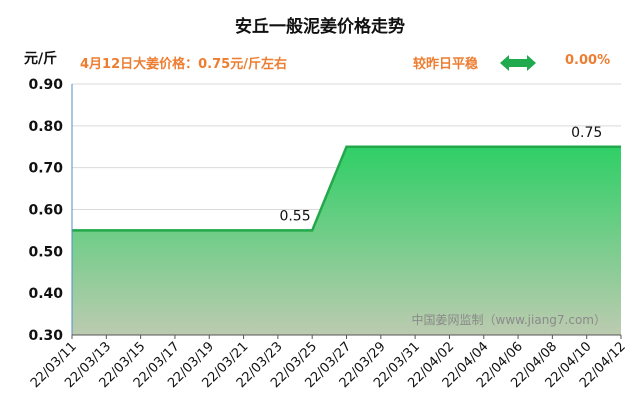 This screenshot has width=640, height=410. Describe the element at coordinates (446, 64) in the screenshot. I see `compare-label: 较昨日平稳` at that location.